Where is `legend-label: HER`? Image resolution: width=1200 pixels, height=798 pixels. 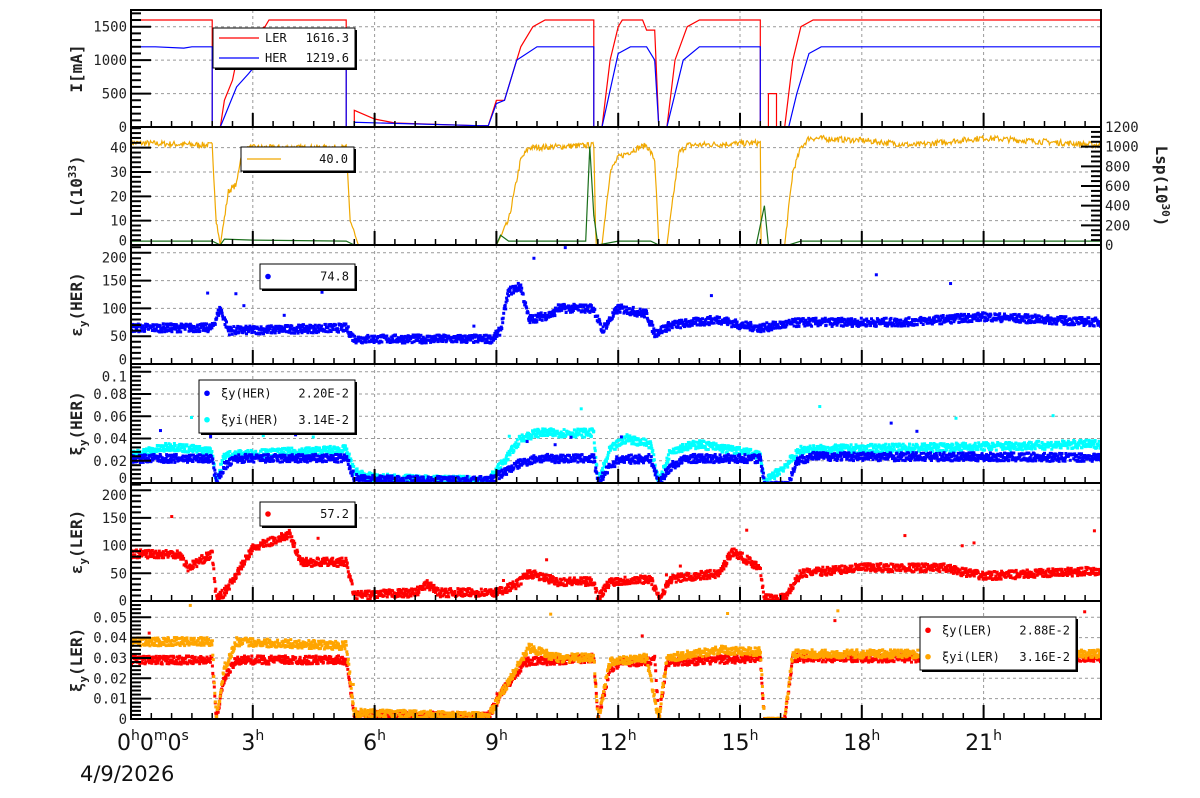 legend-label: HER is located at coordinates (276, 58).